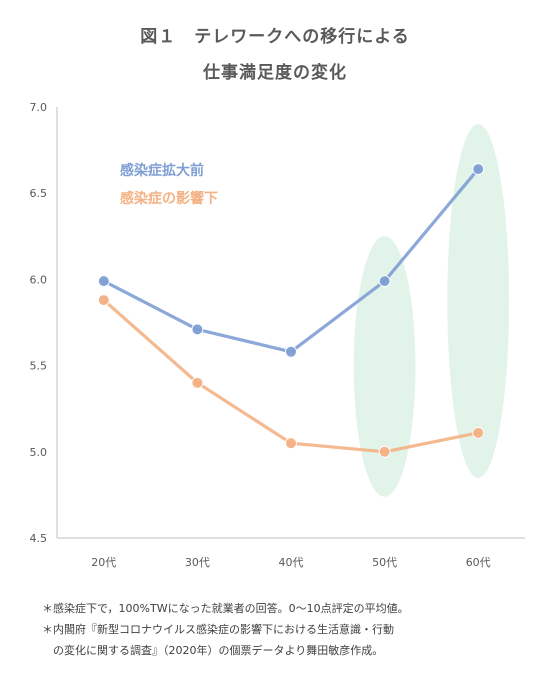 This screenshot has width=550, height=686. What do you see at coordinates (225, 608) in the screenshot?
I see `footnote-1: ＊感染症下で，100%TWになった就業者の回答。0〜10点評定の平均値。` at bounding box center [225, 608].